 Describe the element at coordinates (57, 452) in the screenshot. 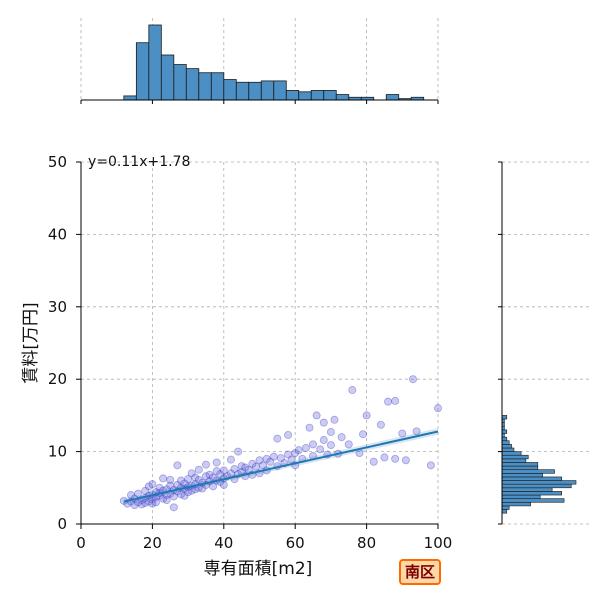

I see `y-tick-label: 10` at that location.